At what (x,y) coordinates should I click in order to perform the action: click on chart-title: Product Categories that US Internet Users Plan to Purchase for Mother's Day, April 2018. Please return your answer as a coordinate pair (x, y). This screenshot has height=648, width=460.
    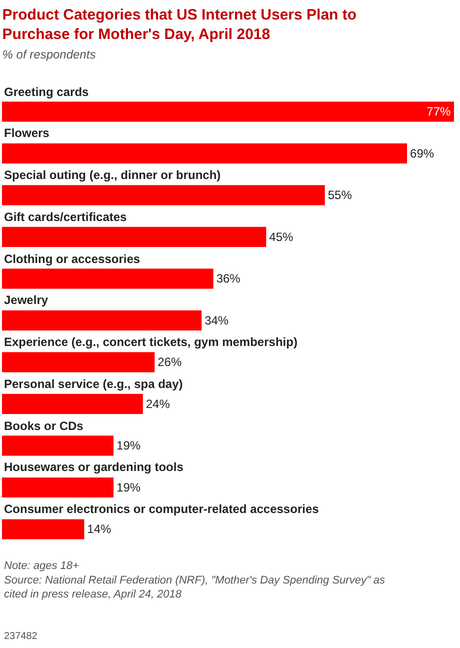
    Looking at the image, I should click on (179, 24).